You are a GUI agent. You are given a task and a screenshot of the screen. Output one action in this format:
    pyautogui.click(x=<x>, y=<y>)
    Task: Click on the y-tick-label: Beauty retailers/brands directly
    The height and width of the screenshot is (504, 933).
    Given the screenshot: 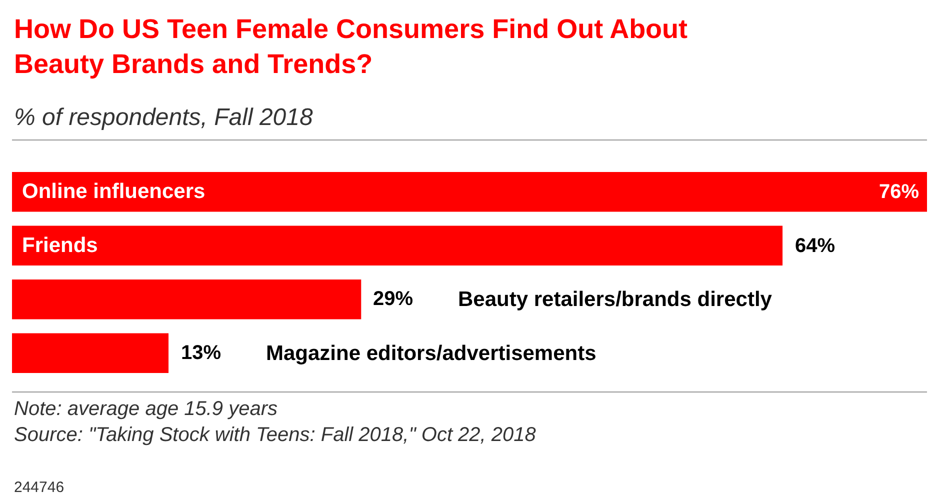 What is the action you would take?
    pyautogui.click(x=615, y=299)
    